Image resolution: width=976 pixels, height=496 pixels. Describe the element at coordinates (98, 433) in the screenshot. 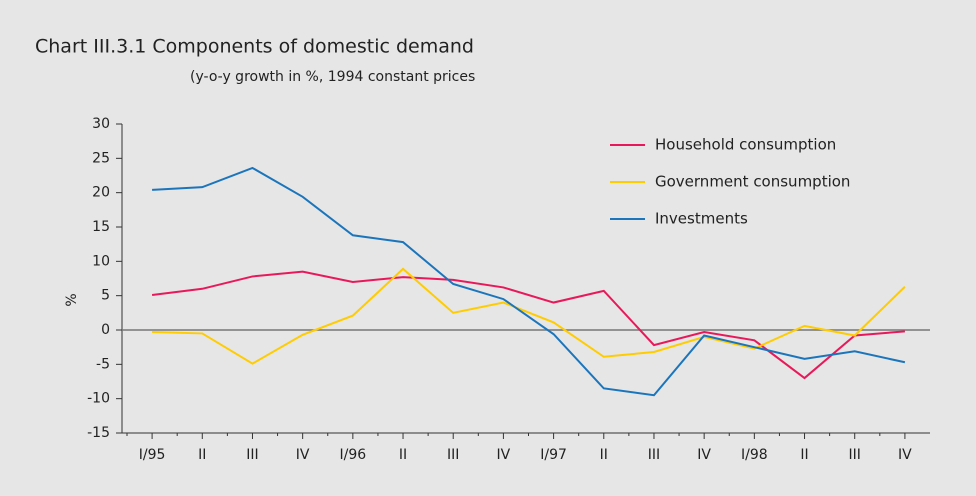

I see `y-tick-label: -15` at that location.